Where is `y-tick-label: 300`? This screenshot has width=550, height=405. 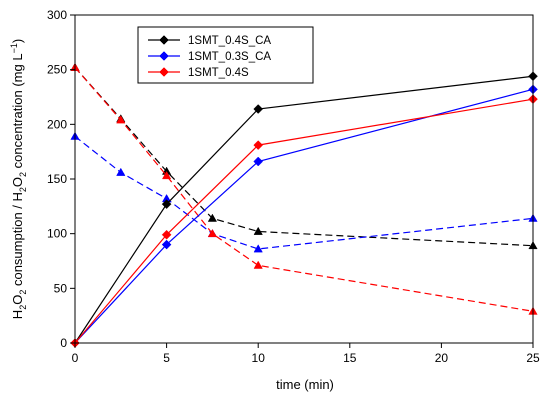 y-tick-label: 300 is located at coordinates (57, 15).